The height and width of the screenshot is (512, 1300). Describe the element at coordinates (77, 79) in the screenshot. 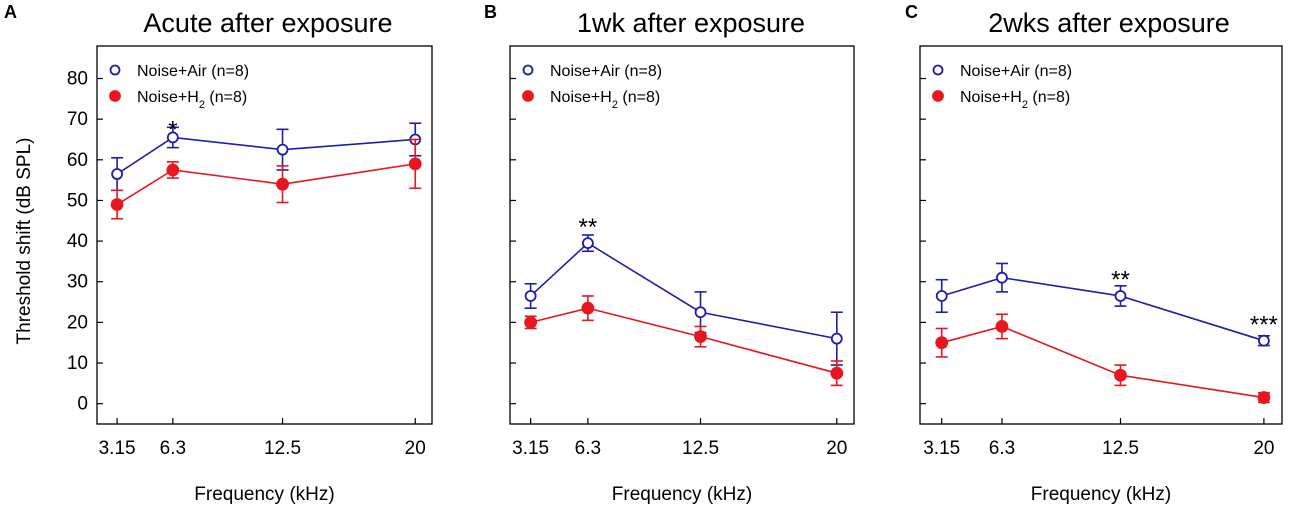

I see `y-tick-label: 80` at that location.